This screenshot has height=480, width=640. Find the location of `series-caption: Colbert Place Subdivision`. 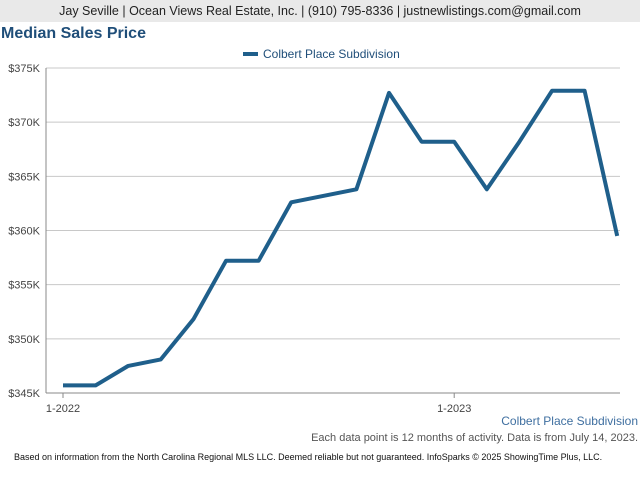

series-caption: Colbert Place Subdivision is located at coordinates (569, 421).